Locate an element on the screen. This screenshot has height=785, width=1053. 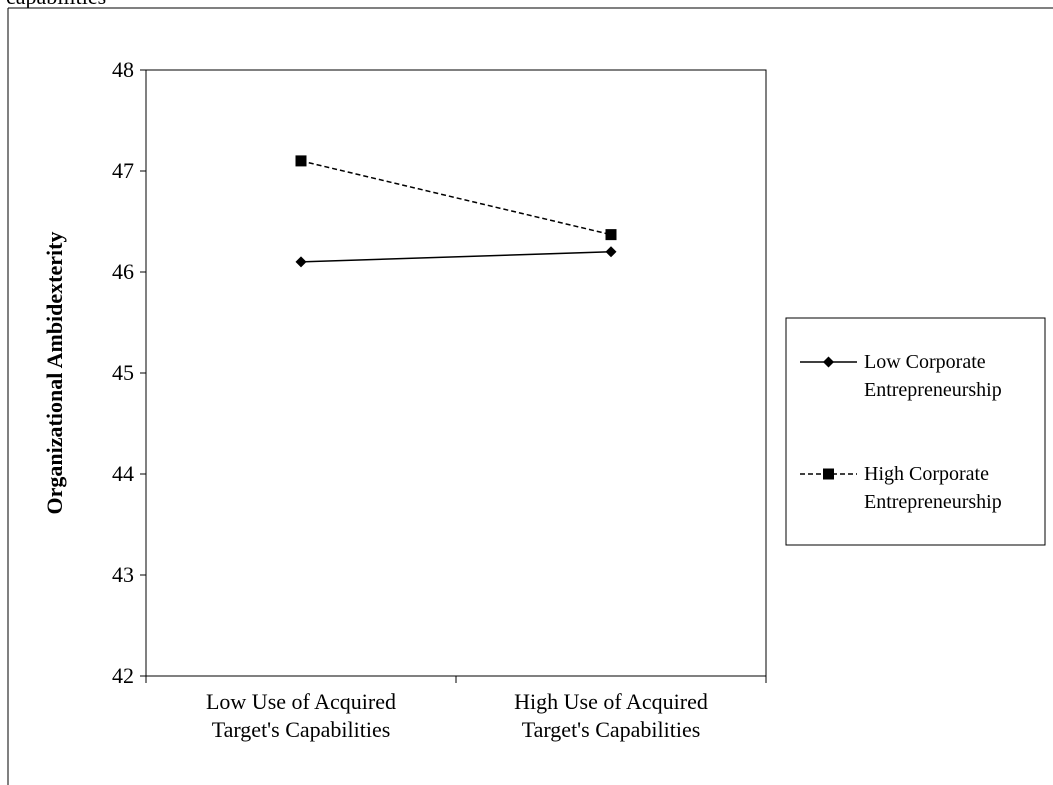
x-category-label-line: Low Use of Acquired is located at coordinates (301, 701).